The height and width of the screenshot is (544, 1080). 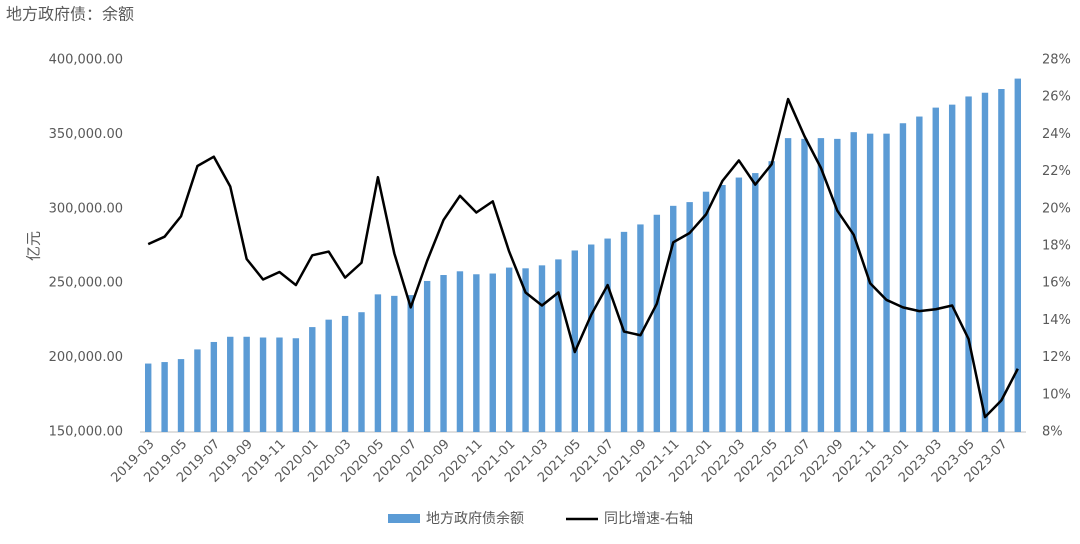 What do you see at coordinates (1056, 246) in the screenshot?
I see `y2-tick-label: 18%` at bounding box center [1056, 246].